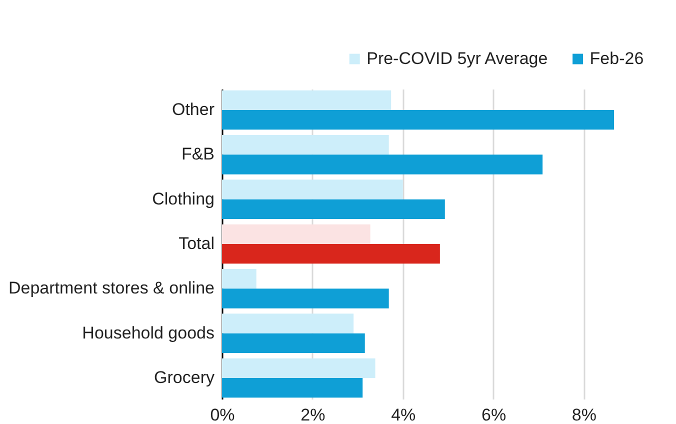 This screenshot has width=676, height=424. Describe the element at coordinates (196, 243) in the screenshot. I see `y-tick-label: Total` at that location.